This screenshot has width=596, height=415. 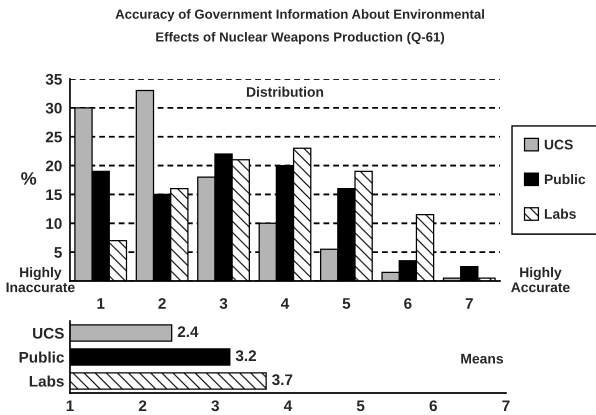 What do you see at coordinates (54, 137) in the screenshot?
I see `y-tick-label: 25` at bounding box center [54, 137].